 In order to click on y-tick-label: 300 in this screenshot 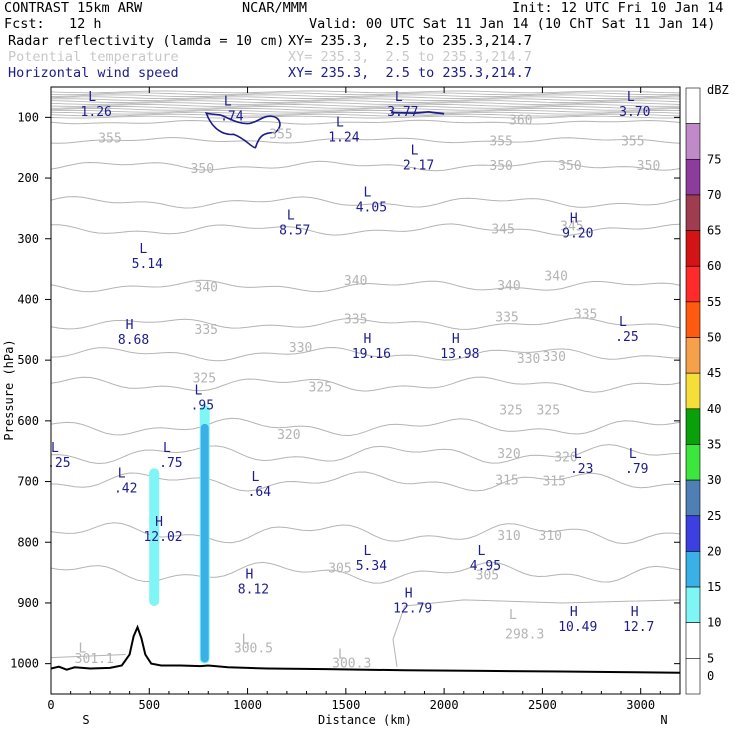, I will do `click(28, 239)`.